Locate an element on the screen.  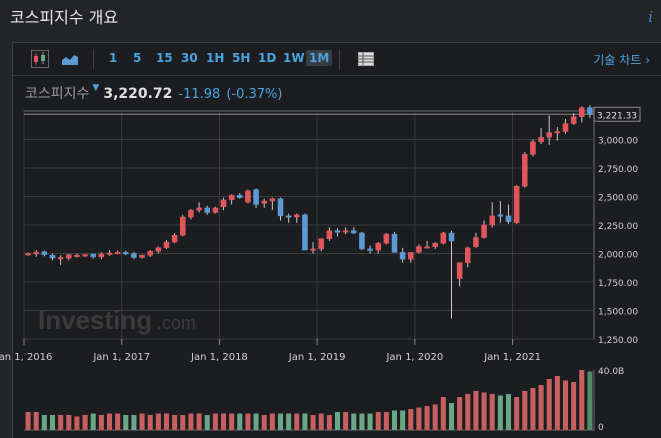
timeframe-1h: 1H is located at coordinates (215, 58).